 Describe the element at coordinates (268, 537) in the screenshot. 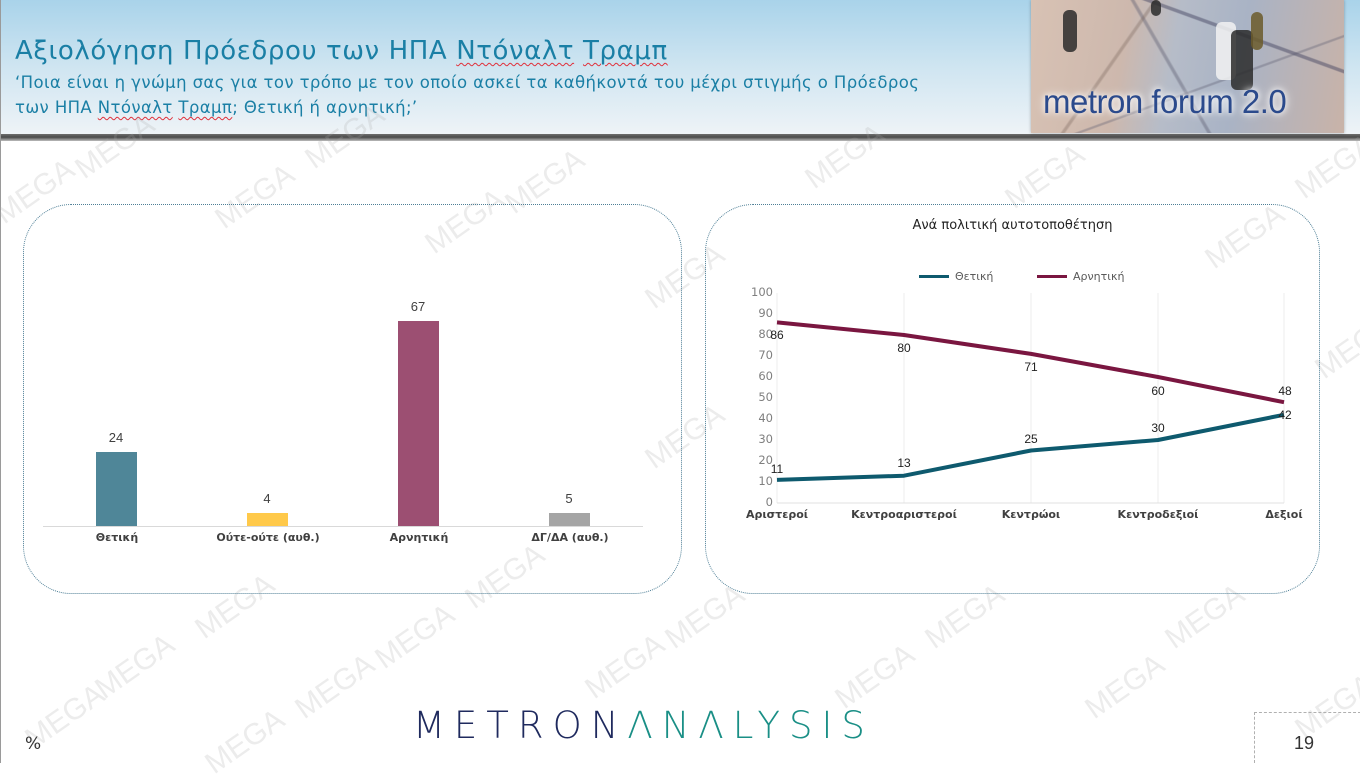

I see `bar-category-neutral: Ούτε-ούτε (αυθ.)` at that location.